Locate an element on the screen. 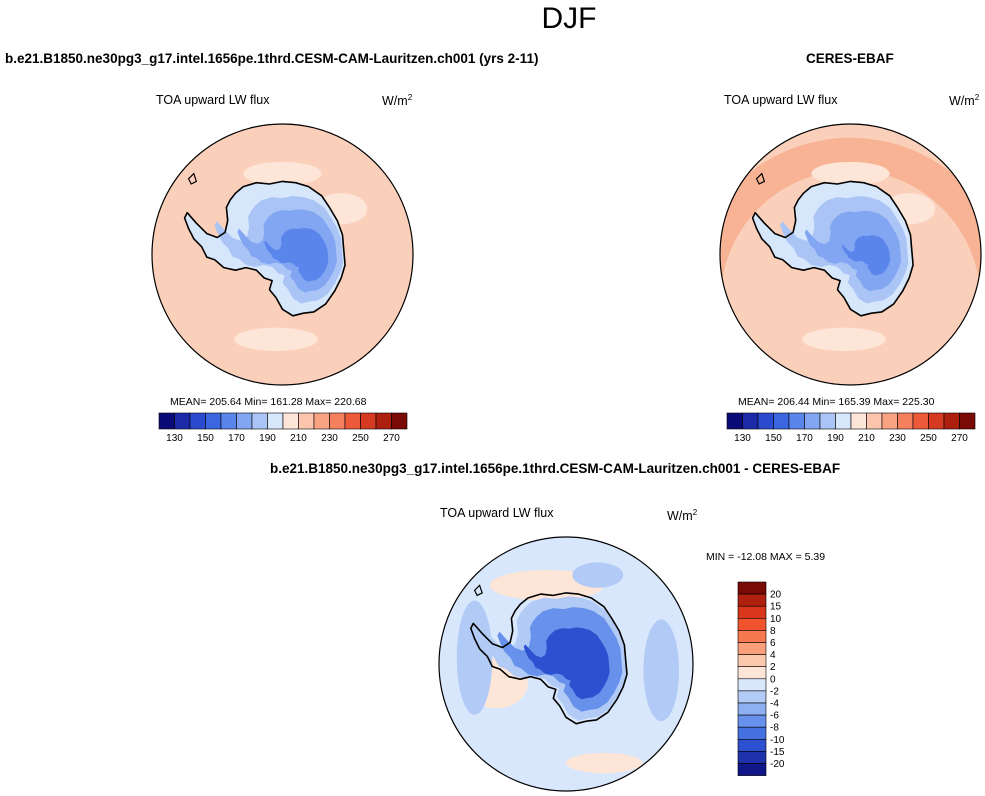 The image size is (985, 796). diff-polar-map is located at coordinates (566, 664).